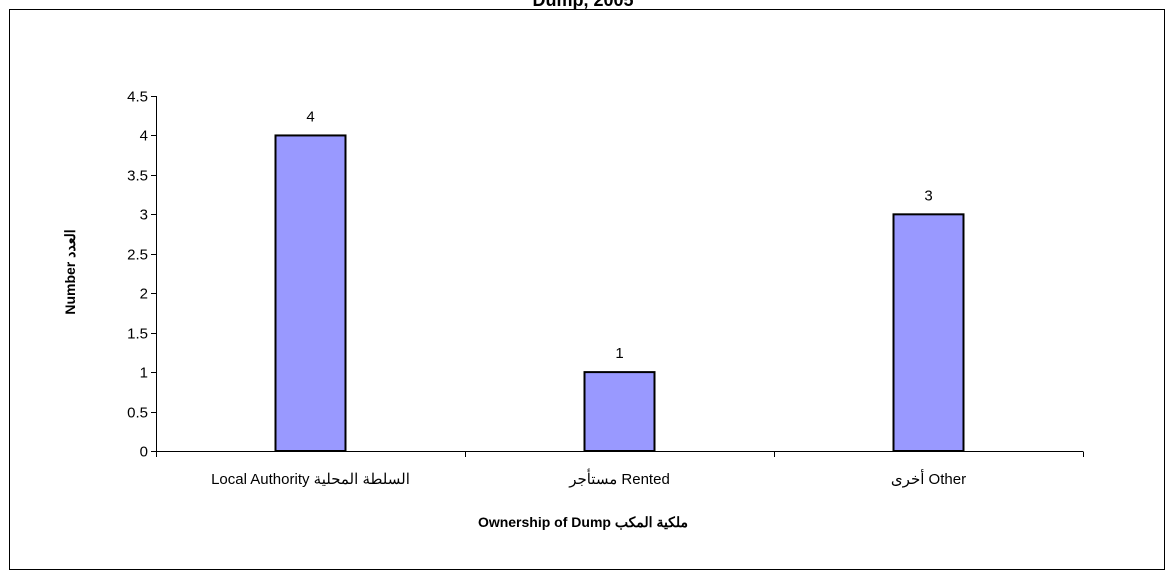 This screenshot has height=579, width=1174. What do you see at coordinates (583, 522) in the screenshot?
I see `x-axis-title: Ownership of Dump ملكية المكب` at bounding box center [583, 522].